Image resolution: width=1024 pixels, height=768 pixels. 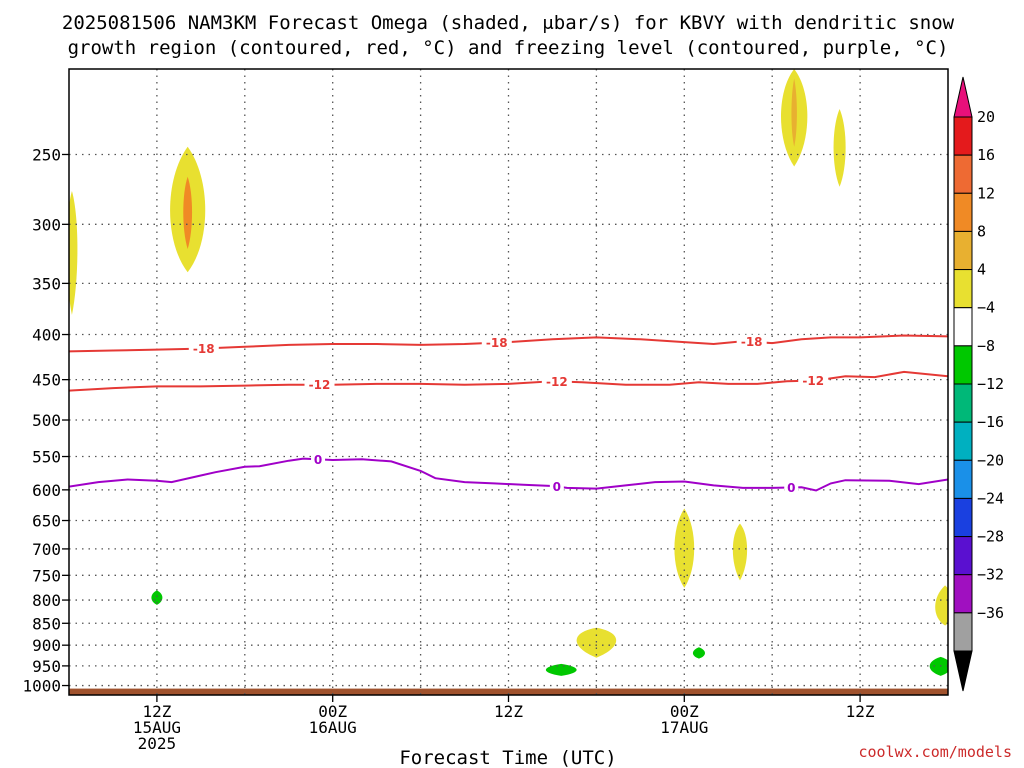 I want to click on contour-label--18-1: -18, so click(x=497, y=343).